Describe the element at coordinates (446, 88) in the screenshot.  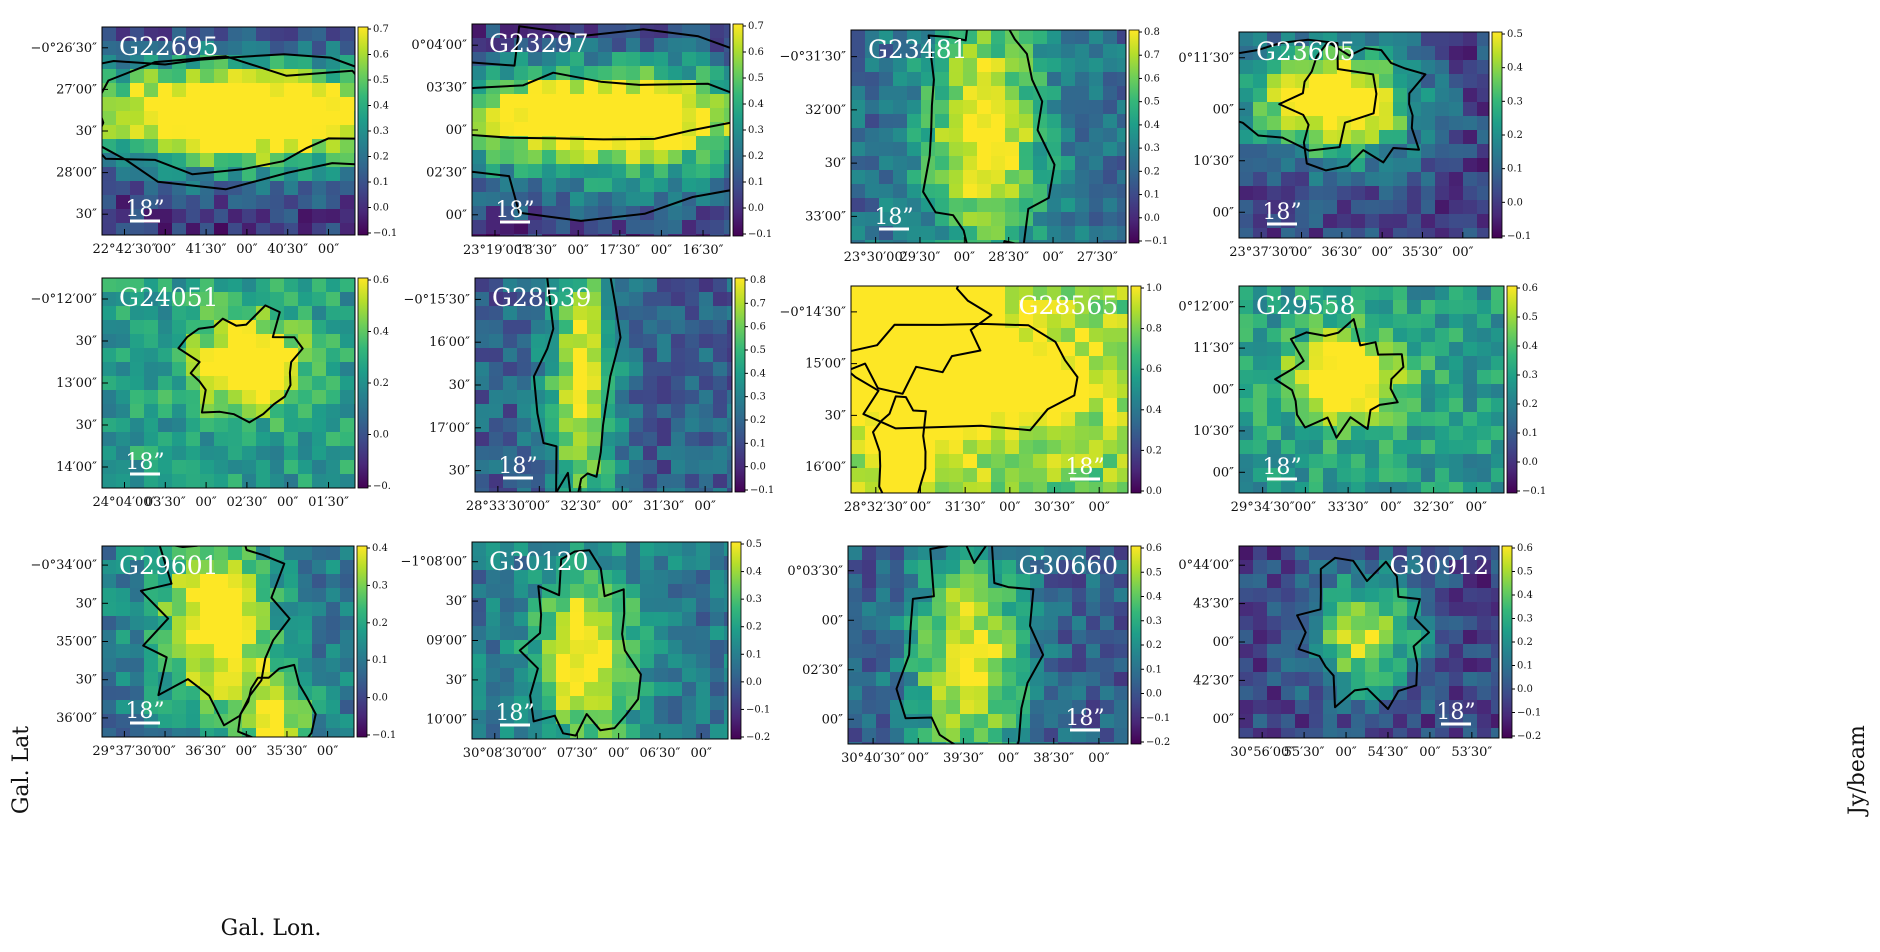
I see `y-tick-label: 03′30″` at that location.